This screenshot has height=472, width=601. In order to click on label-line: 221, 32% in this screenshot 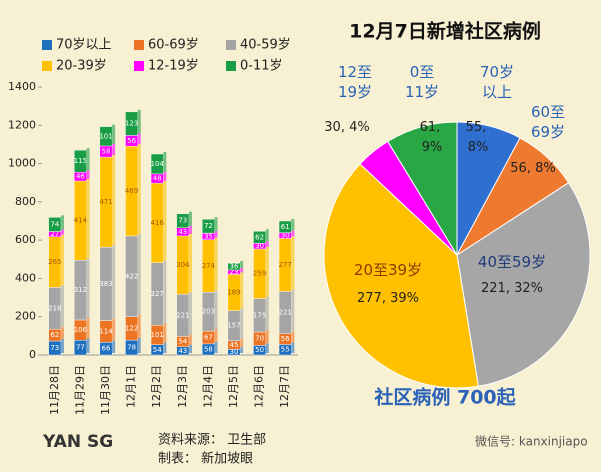, I will do `click(512, 288)`.